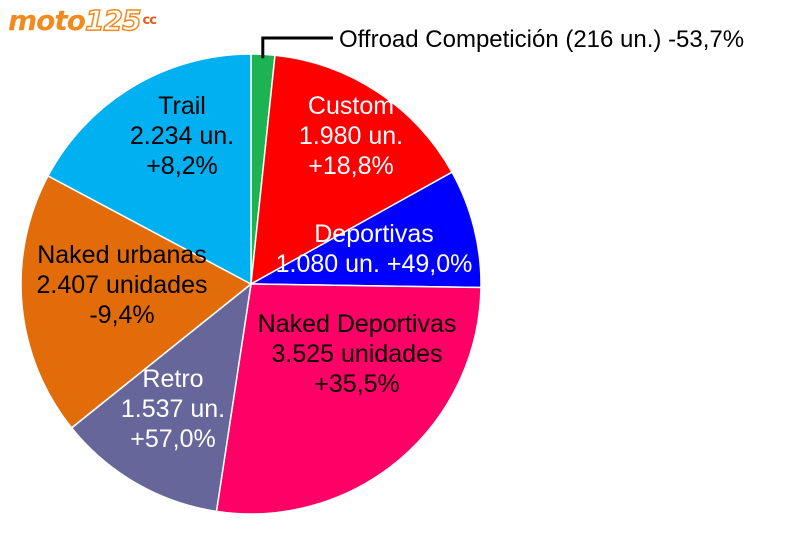 This screenshot has width=800, height=542. What do you see at coordinates (149, 20) in the screenshot?
I see `logo-suffix: cc` at bounding box center [149, 20].